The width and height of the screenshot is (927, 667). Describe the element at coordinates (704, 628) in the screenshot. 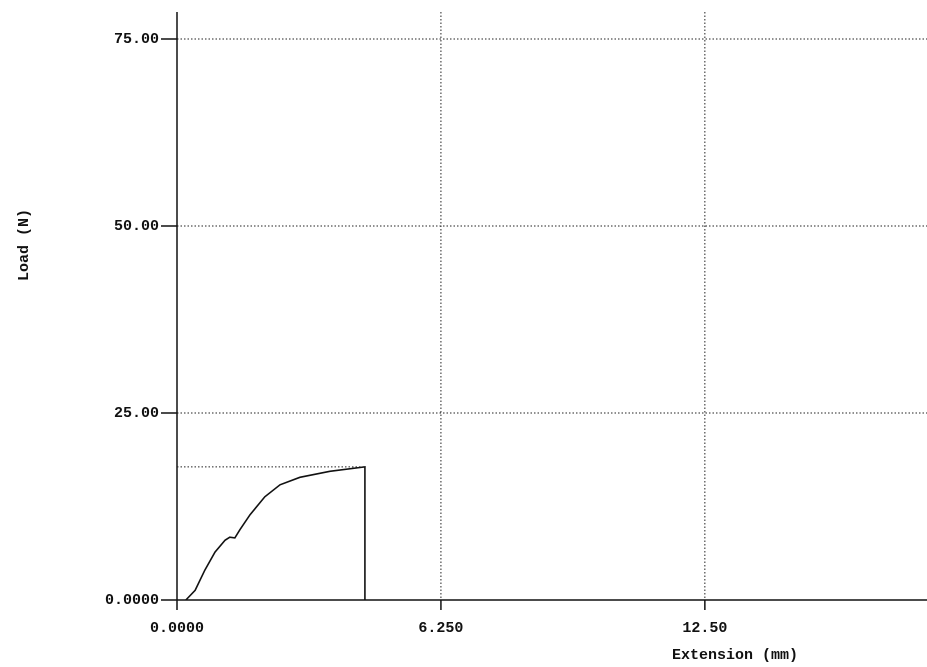

I see `x-tick-label: 12.50` at that location.